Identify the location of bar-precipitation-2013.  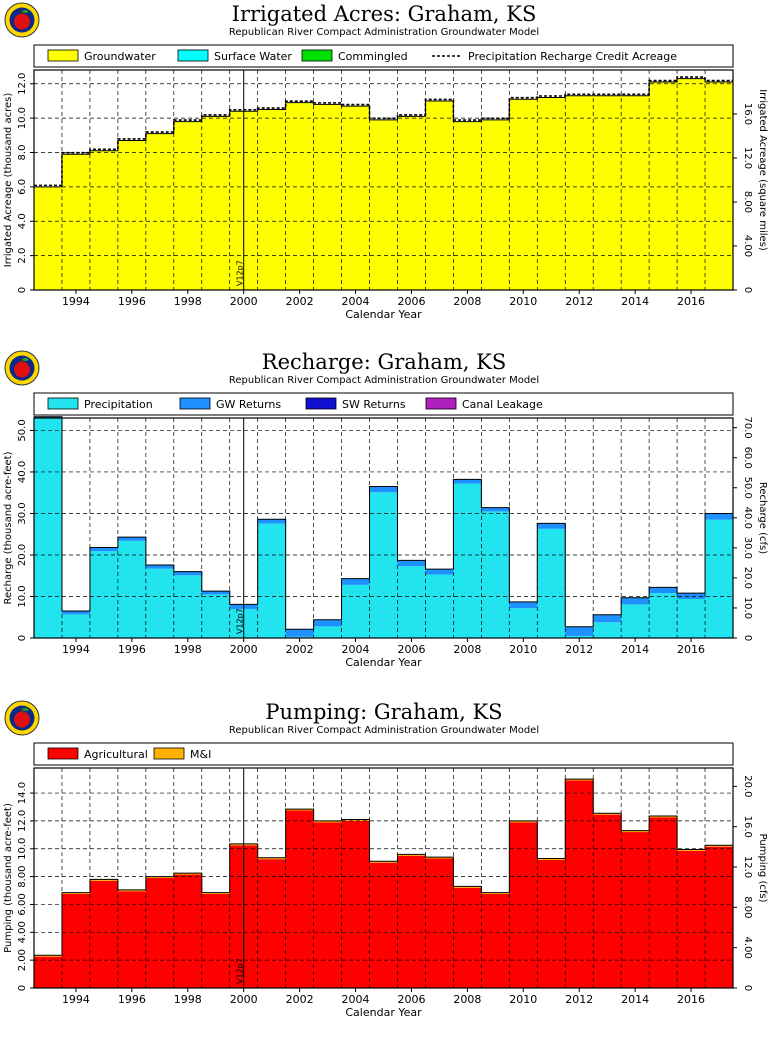
(607, 630).